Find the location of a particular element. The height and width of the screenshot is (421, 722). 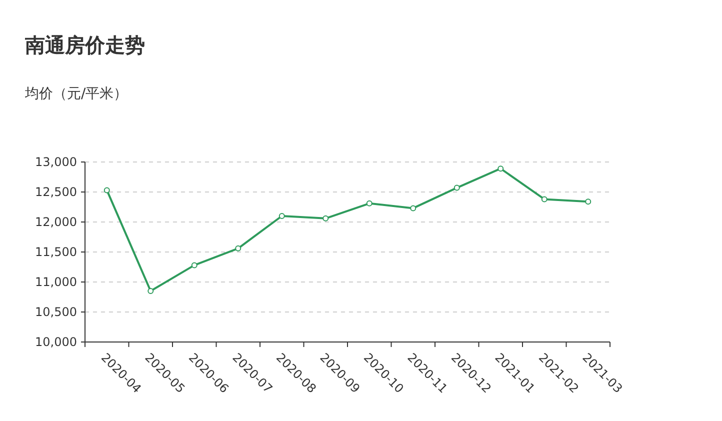

y-tick-label: 13,000 is located at coordinates (56, 162).